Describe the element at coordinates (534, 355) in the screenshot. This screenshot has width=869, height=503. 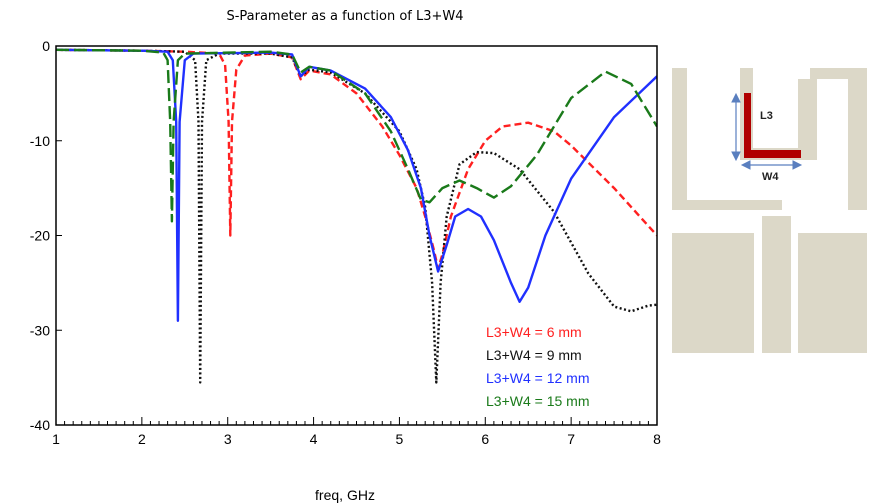
I see `legend-entry-9mm: L3+W4 = 9 mm` at that location.